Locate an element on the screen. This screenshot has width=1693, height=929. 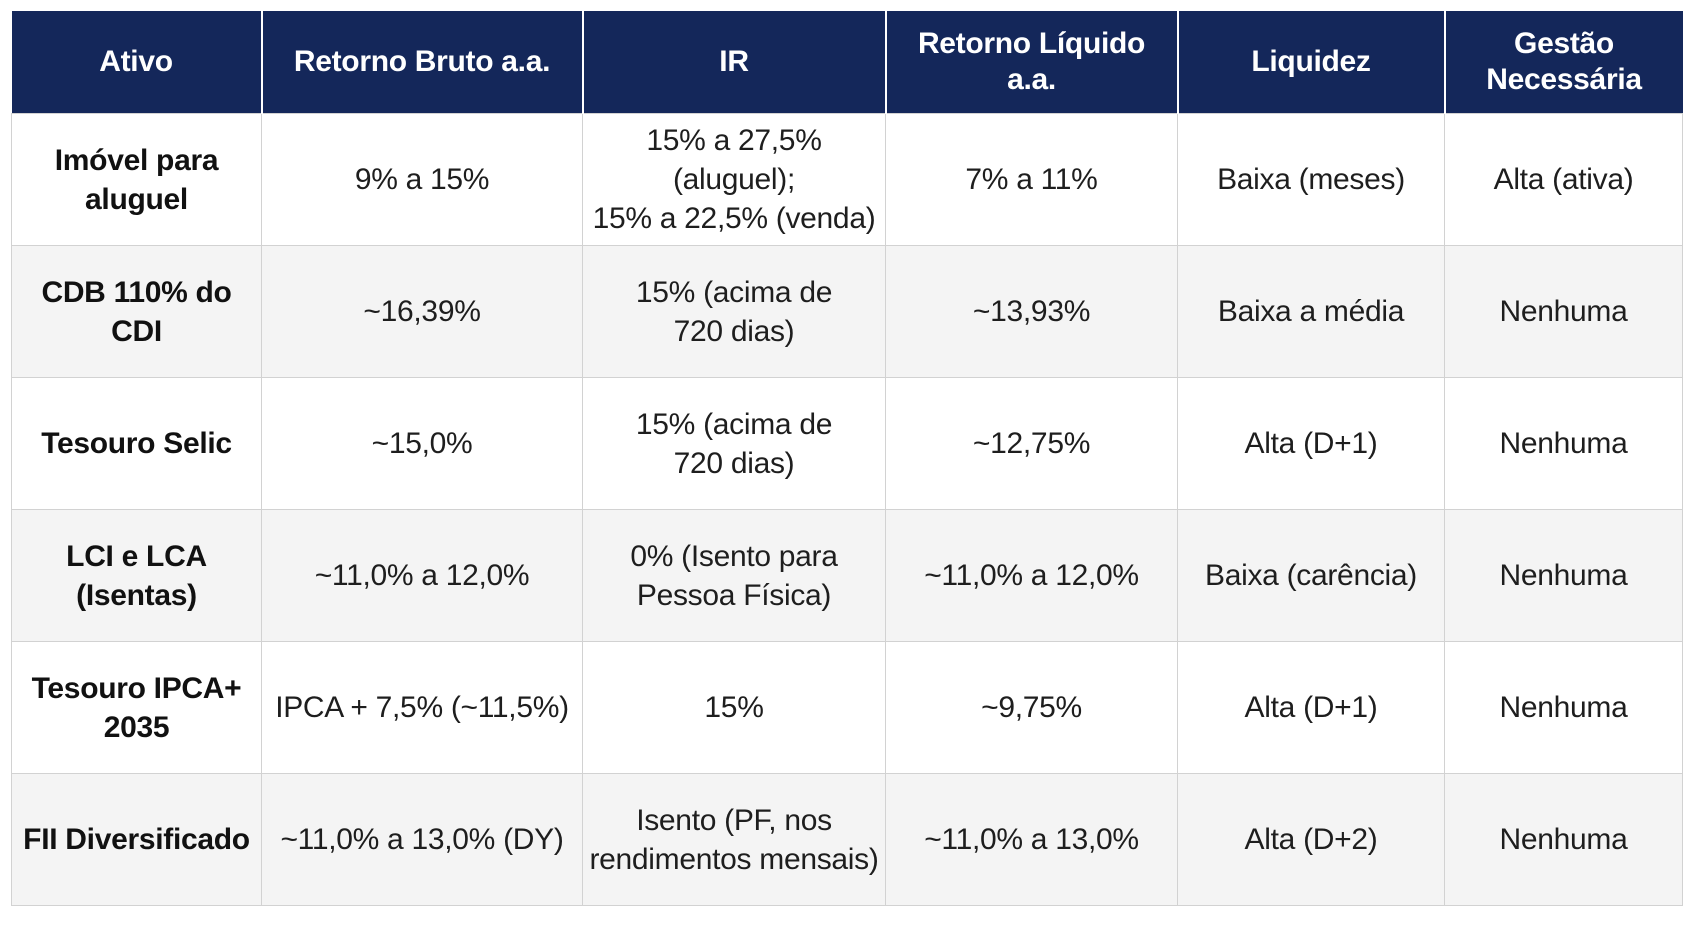
cell-ir-line2: 15% a 22,5% (venda) is located at coordinates (734, 218).